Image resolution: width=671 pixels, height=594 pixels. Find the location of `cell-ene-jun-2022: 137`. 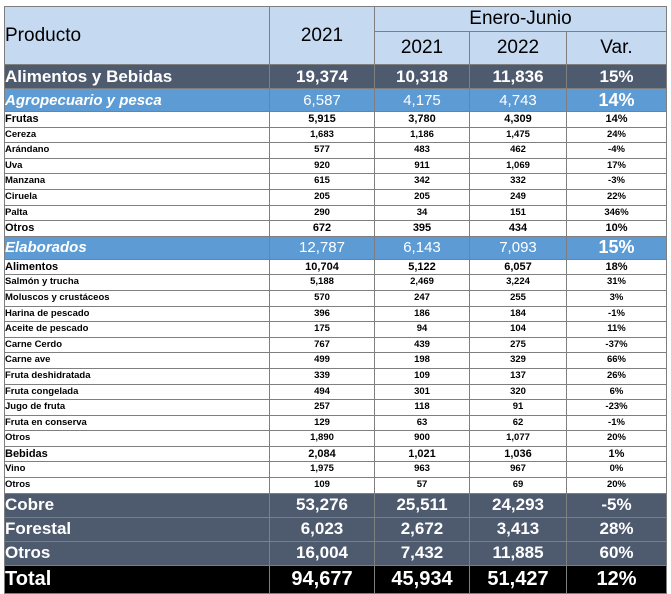

cell-ene-jun-2022: 137 is located at coordinates (518, 376).